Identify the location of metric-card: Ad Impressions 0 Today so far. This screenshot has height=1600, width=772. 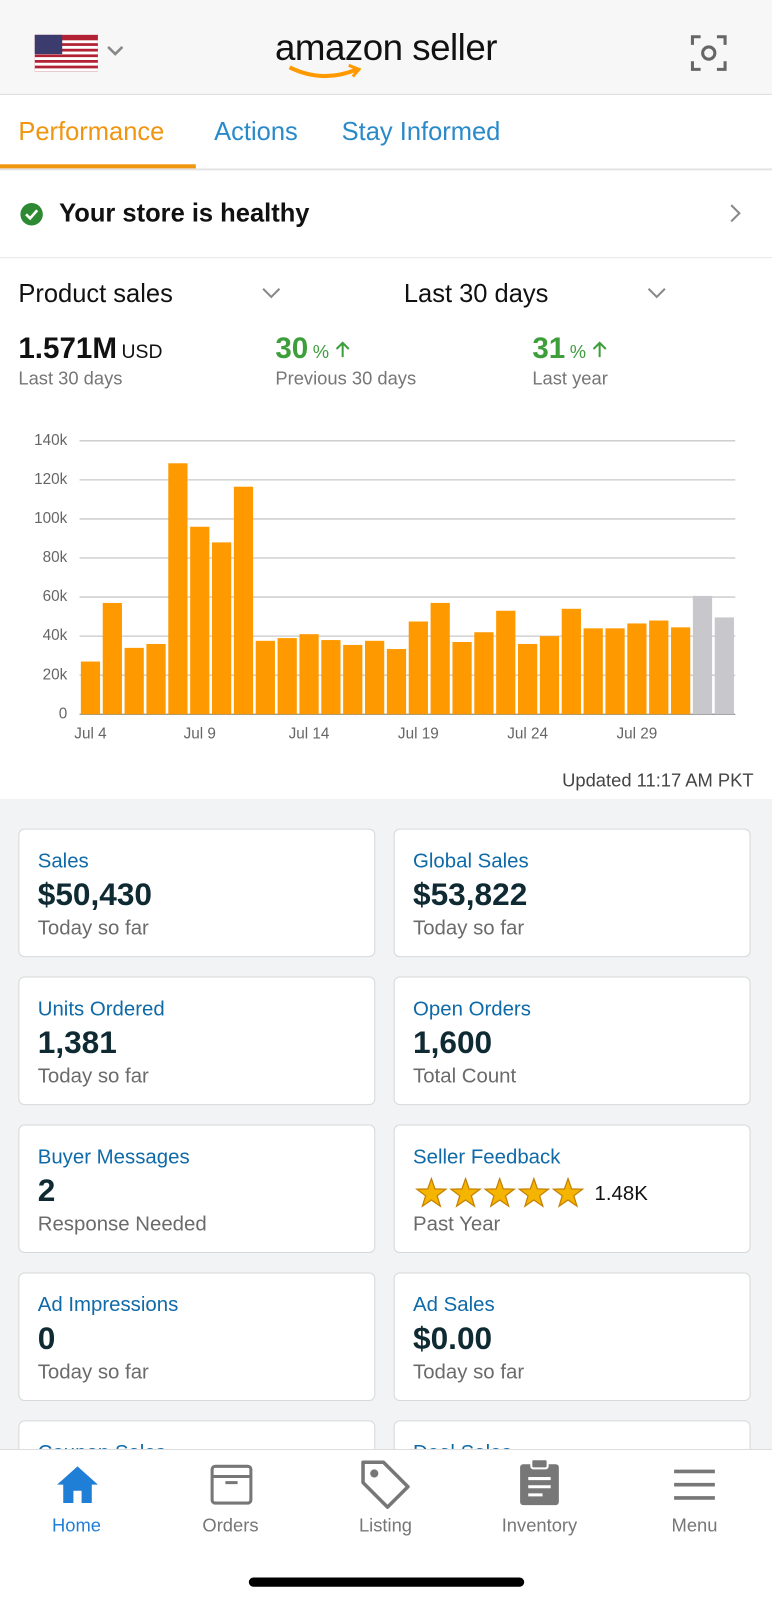
(197, 1337).